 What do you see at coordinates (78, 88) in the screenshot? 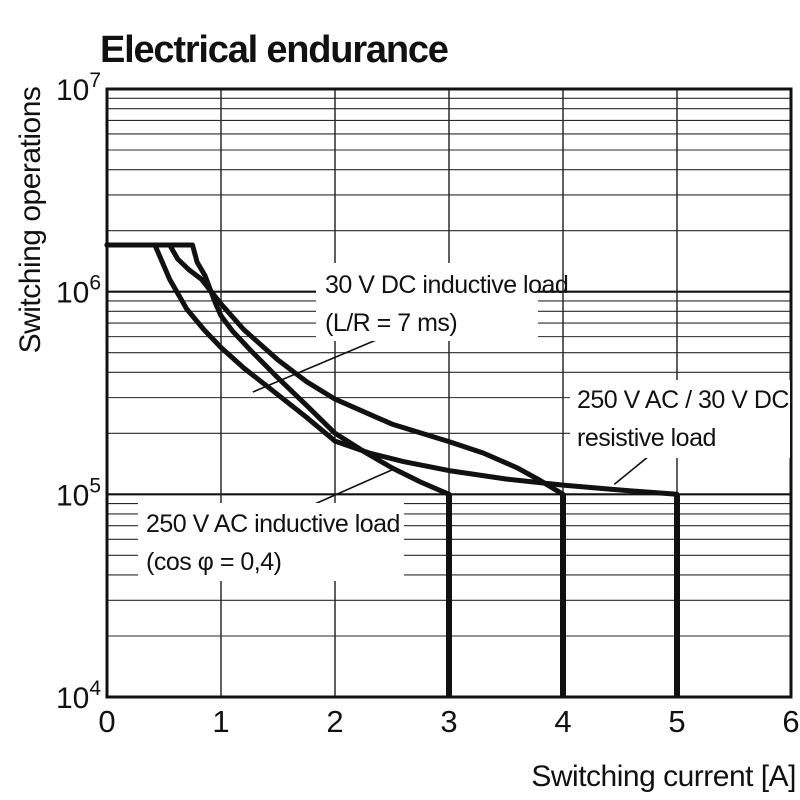
I see `y-tick-label: 10⁷` at bounding box center [78, 88].